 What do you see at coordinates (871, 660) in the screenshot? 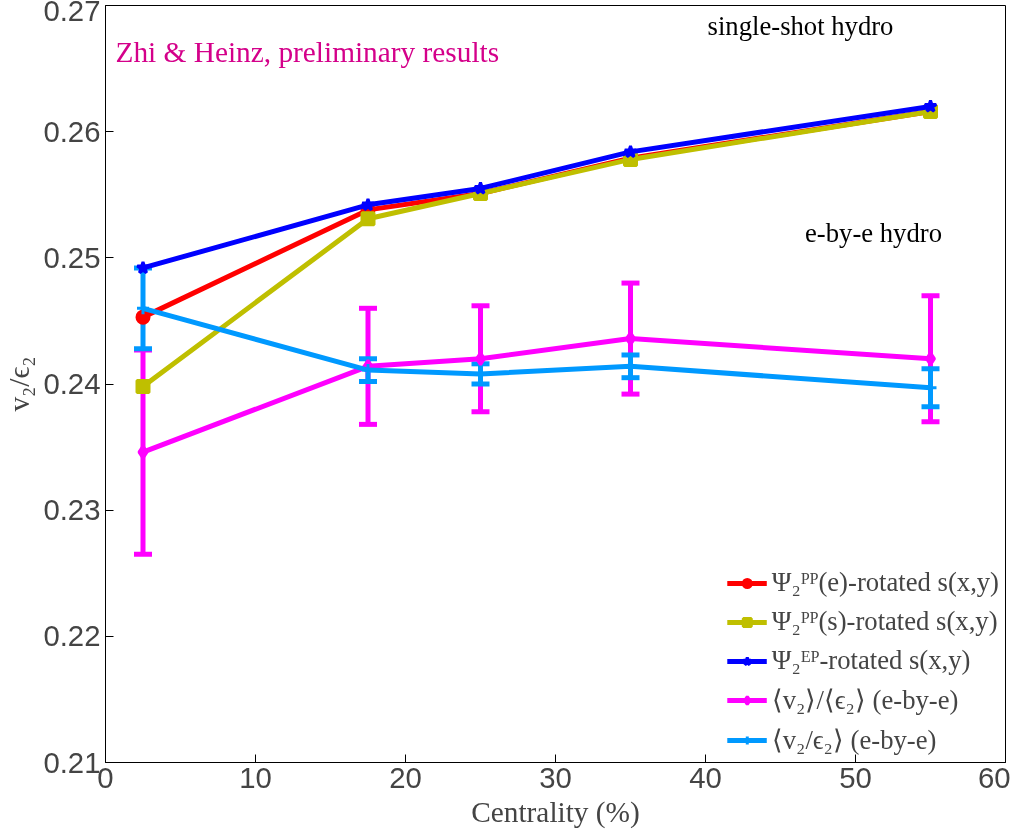
I see `legend-label: Ψ₂ᴱᴾ-rotated s(x,y)` at bounding box center [871, 660].